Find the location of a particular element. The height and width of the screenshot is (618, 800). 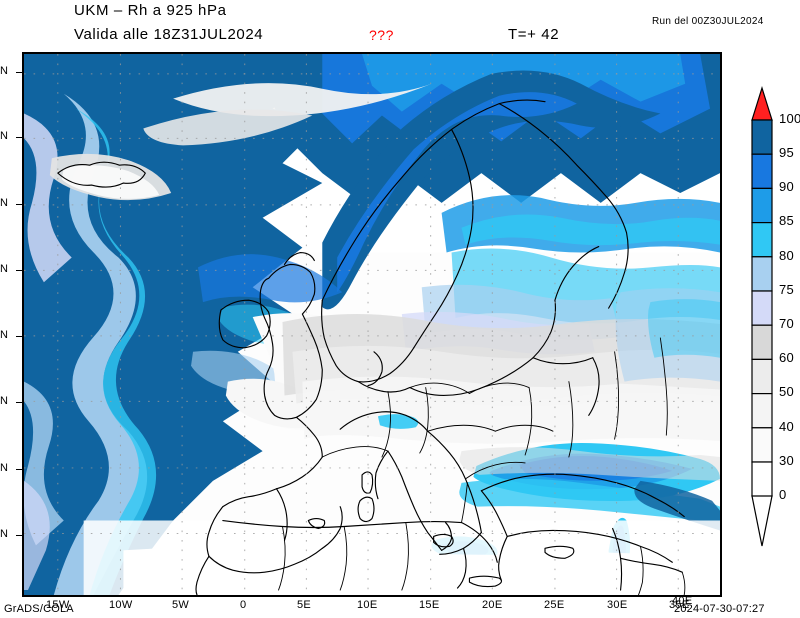

generated-timestamp: 2024-07-30-07:27 is located at coordinates (719, 609).